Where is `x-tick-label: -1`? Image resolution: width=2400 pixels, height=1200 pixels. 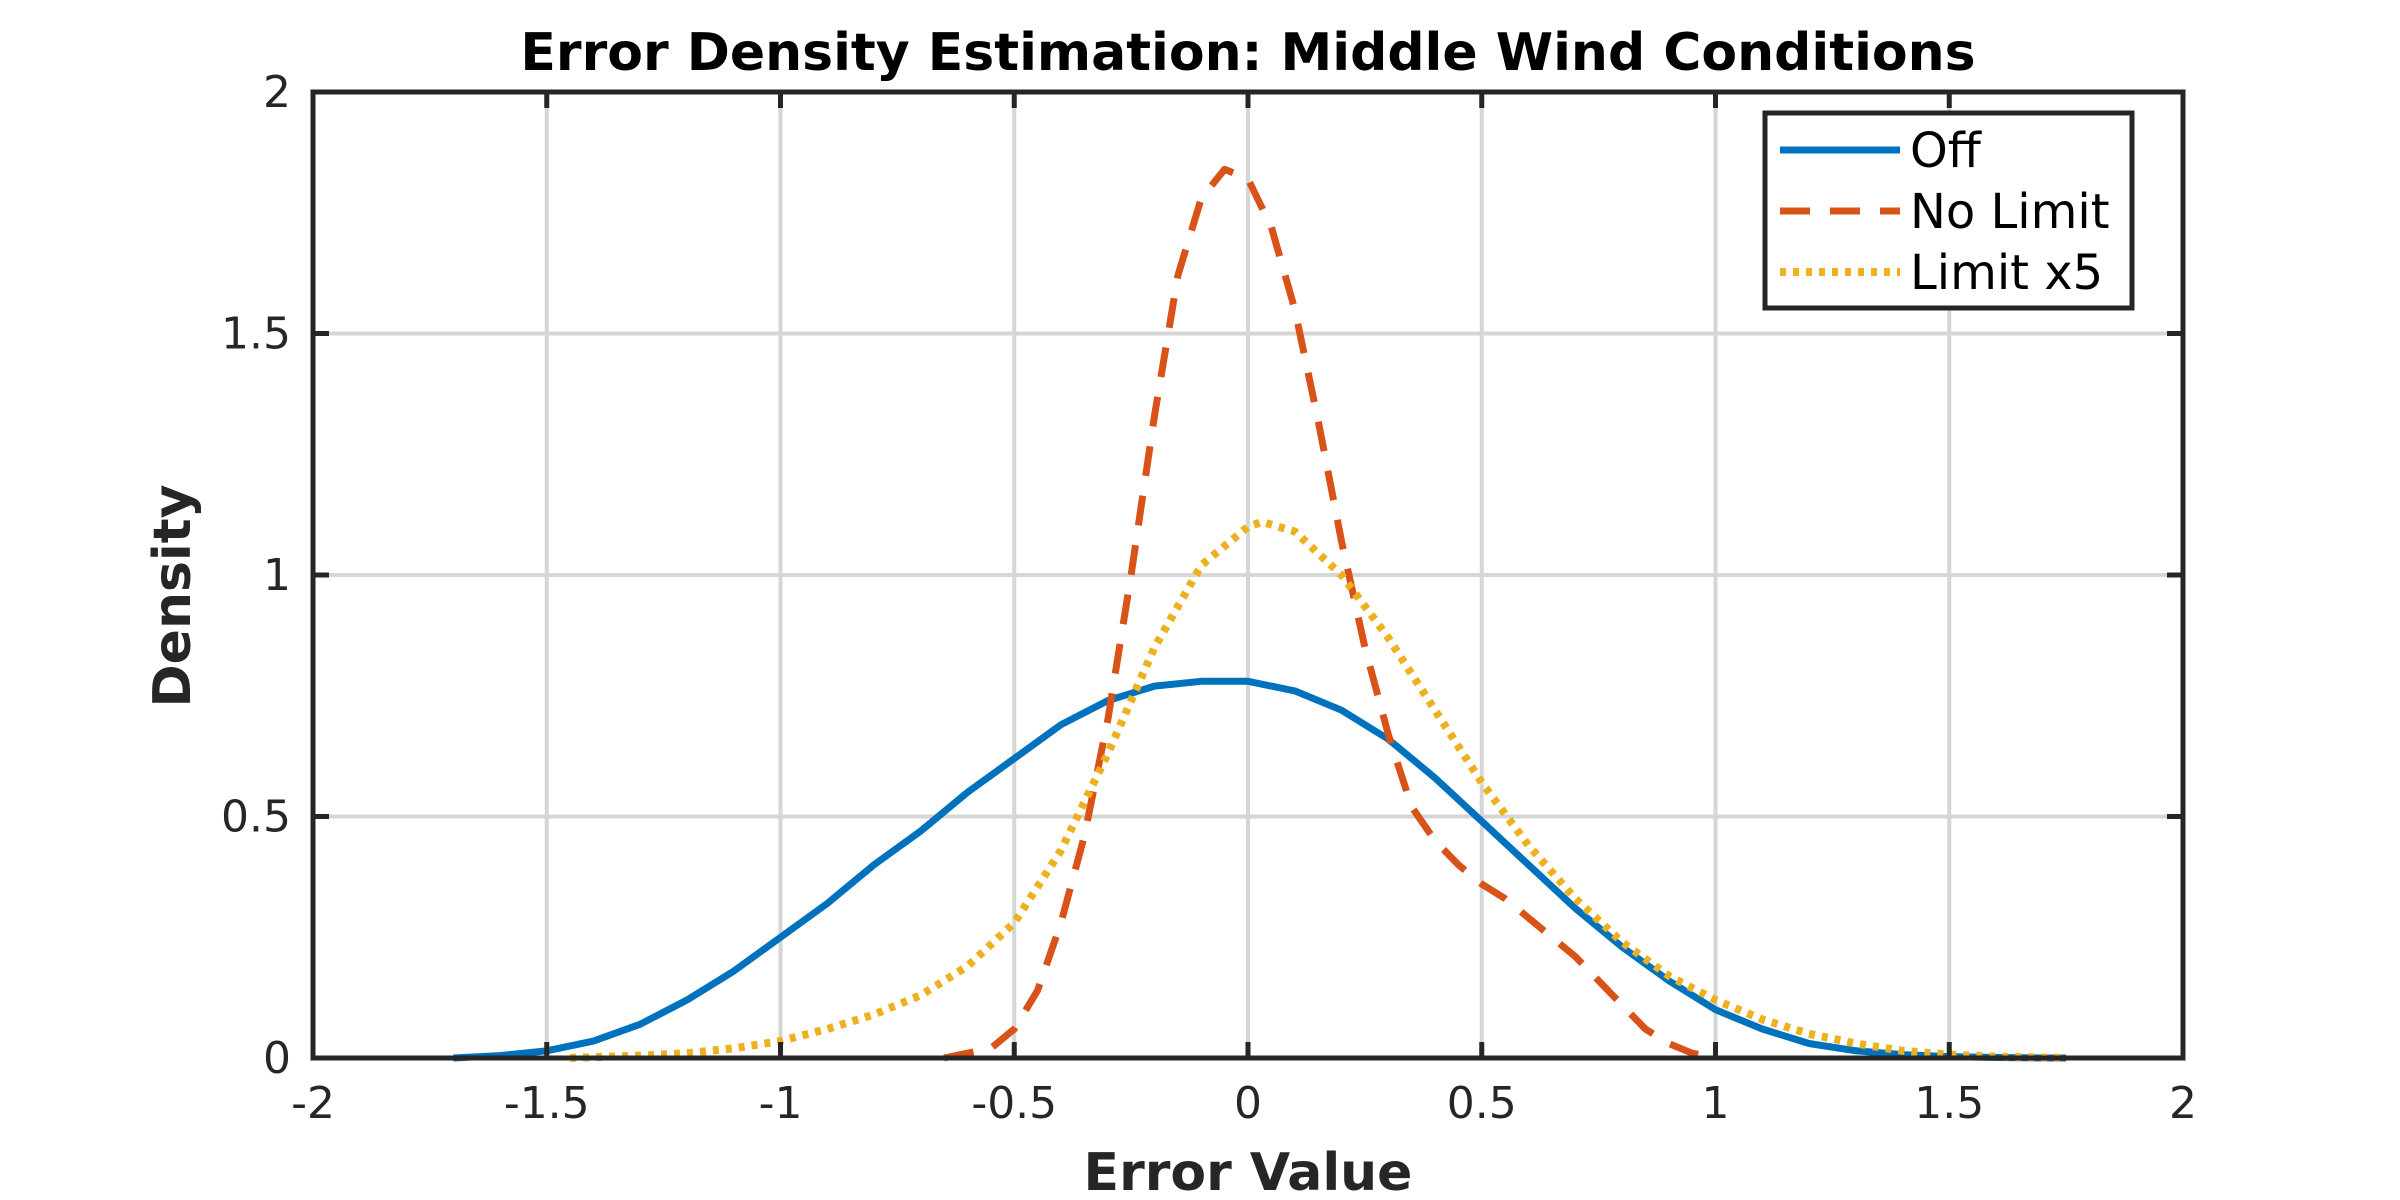 x-tick-label: -1 is located at coordinates (781, 1103).